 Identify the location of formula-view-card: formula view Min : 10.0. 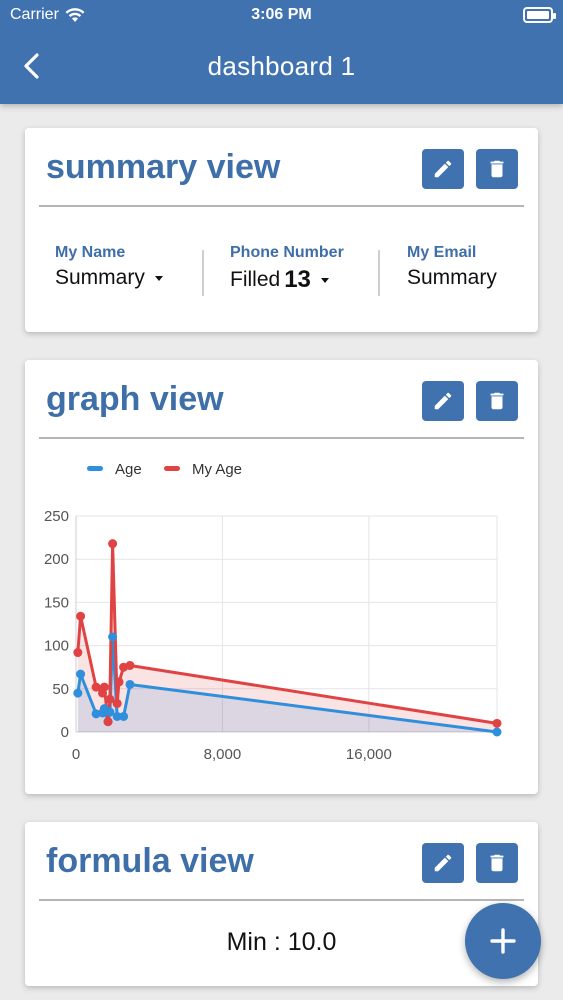
(281, 904).